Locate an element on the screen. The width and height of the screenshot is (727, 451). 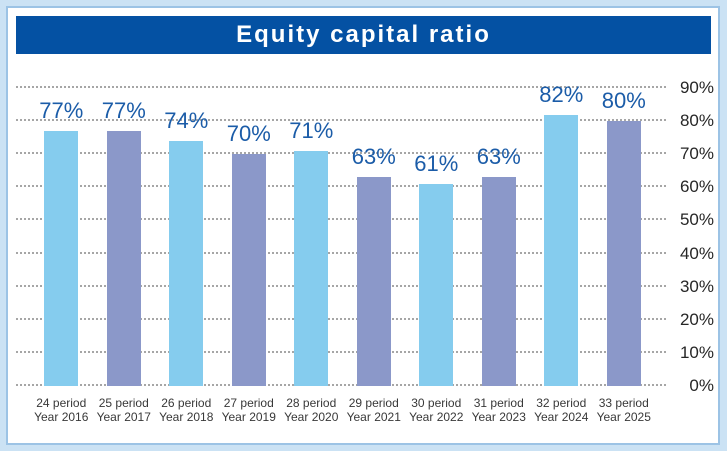
x-axis-tick-label: 24 period Year 2016 is located at coordinates (61, 410).